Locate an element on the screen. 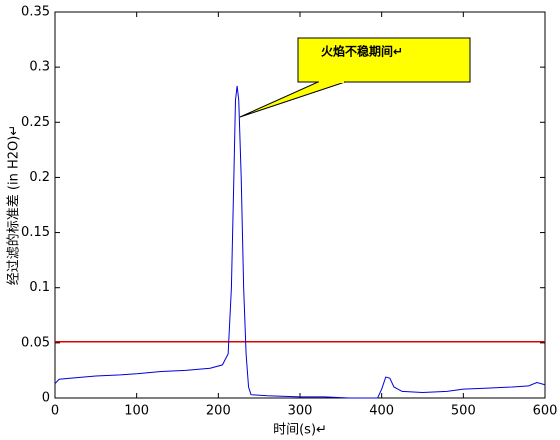  y-tick-label: 0.35 is located at coordinates (35, 12).